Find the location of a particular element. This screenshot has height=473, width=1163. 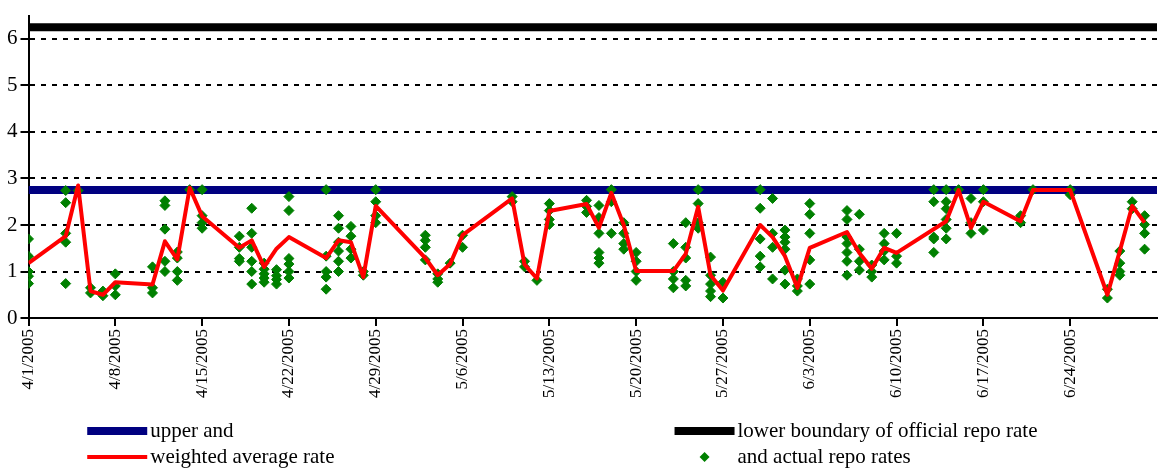

x-tick-label: 4/1/2005 is located at coordinates (27, 359).